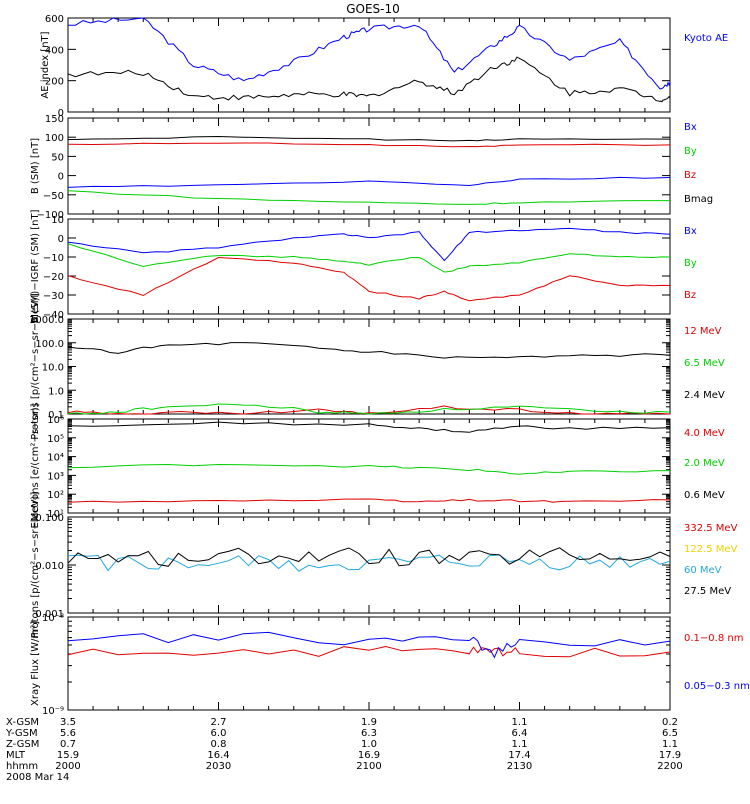 The height and width of the screenshot is (804, 750). Describe the element at coordinates (49, 566) in the screenshot. I see `y-tick-label: 0.010` at that location.